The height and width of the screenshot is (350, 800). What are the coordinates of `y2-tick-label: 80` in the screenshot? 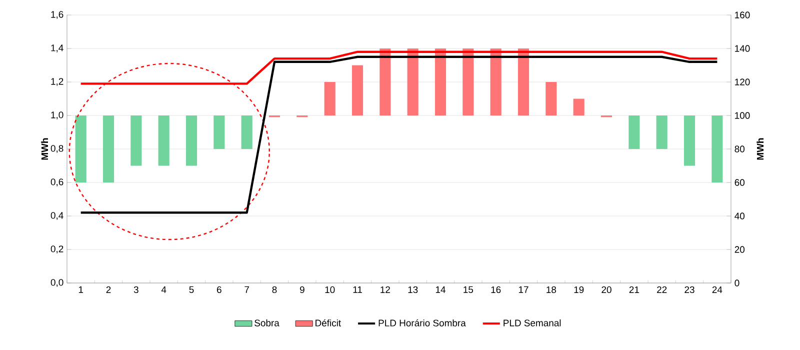 It's located at (739, 149).